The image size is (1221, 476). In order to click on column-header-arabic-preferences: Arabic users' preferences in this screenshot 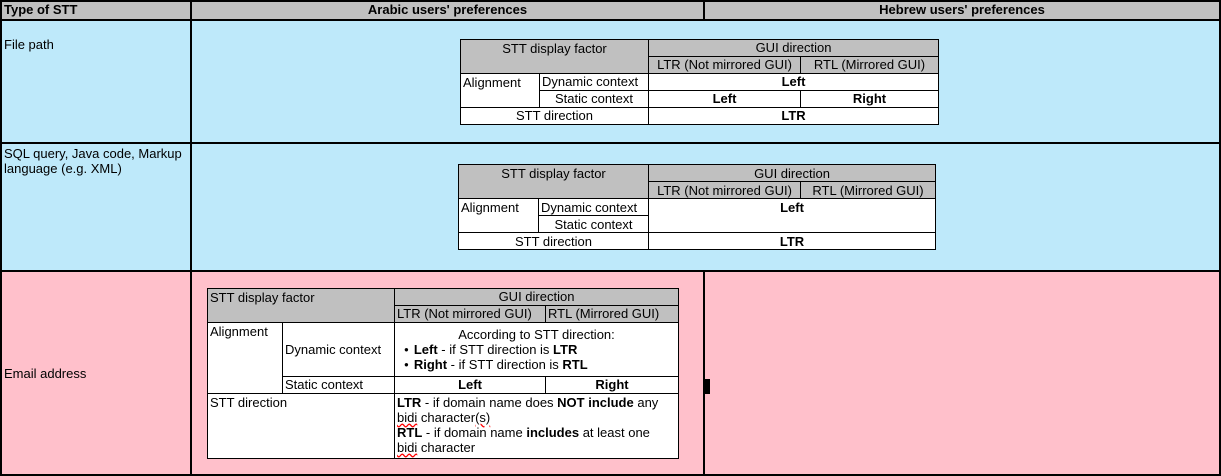, I will do `click(448, 11)`.